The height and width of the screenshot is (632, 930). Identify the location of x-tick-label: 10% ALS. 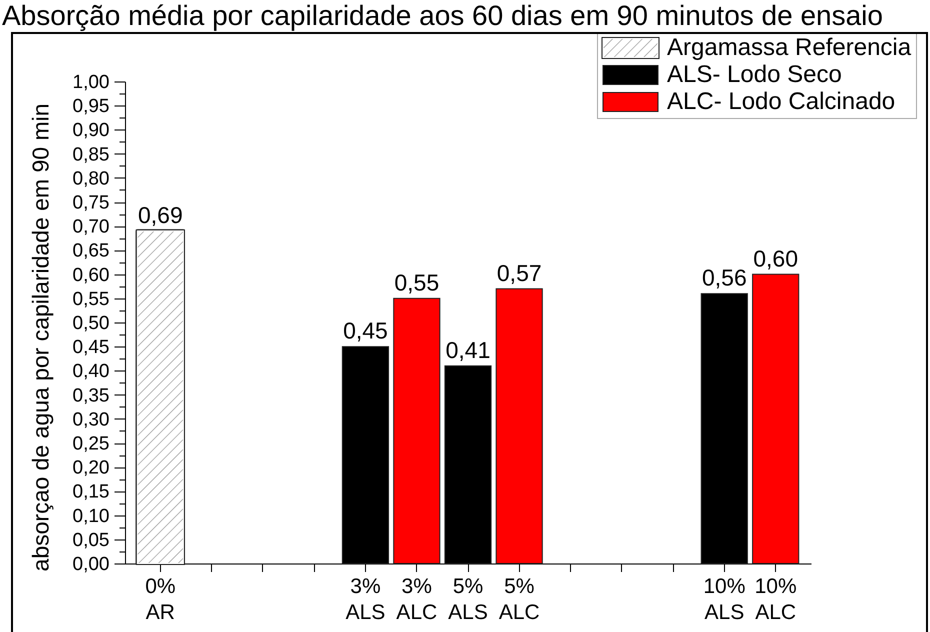
(724, 599).